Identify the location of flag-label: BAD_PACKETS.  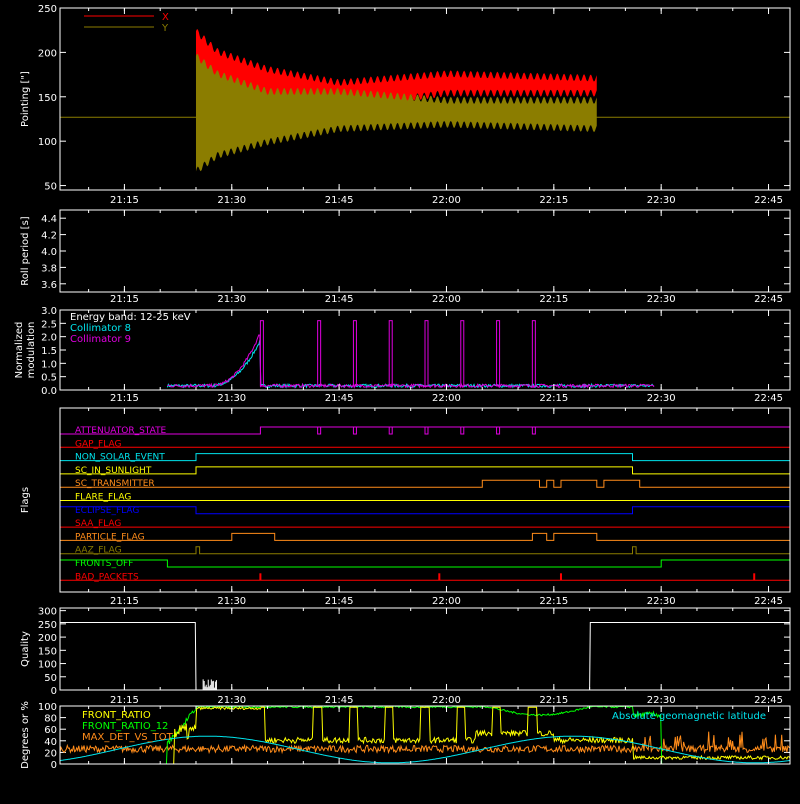
(107, 577).